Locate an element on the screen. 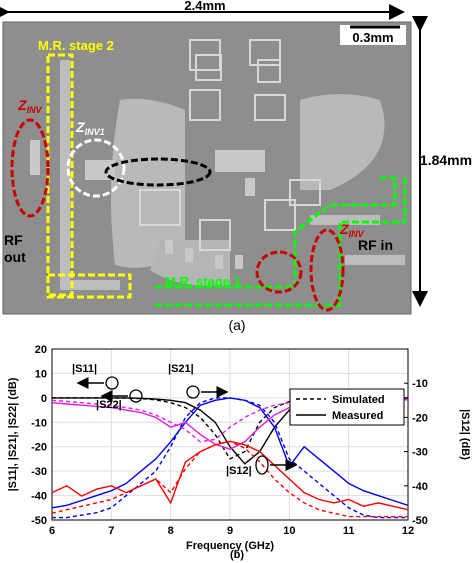 This screenshot has height=563, width=474. y2-tick-label: -30 is located at coordinates (420, 453).